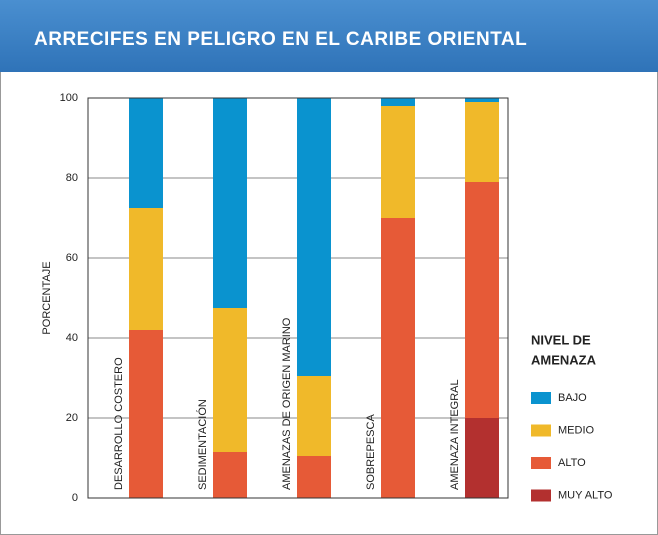  What do you see at coordinates (371, 452) in the screenshot?
I see `category-label: SOBREPESCA` at bounding box center [371, 452].